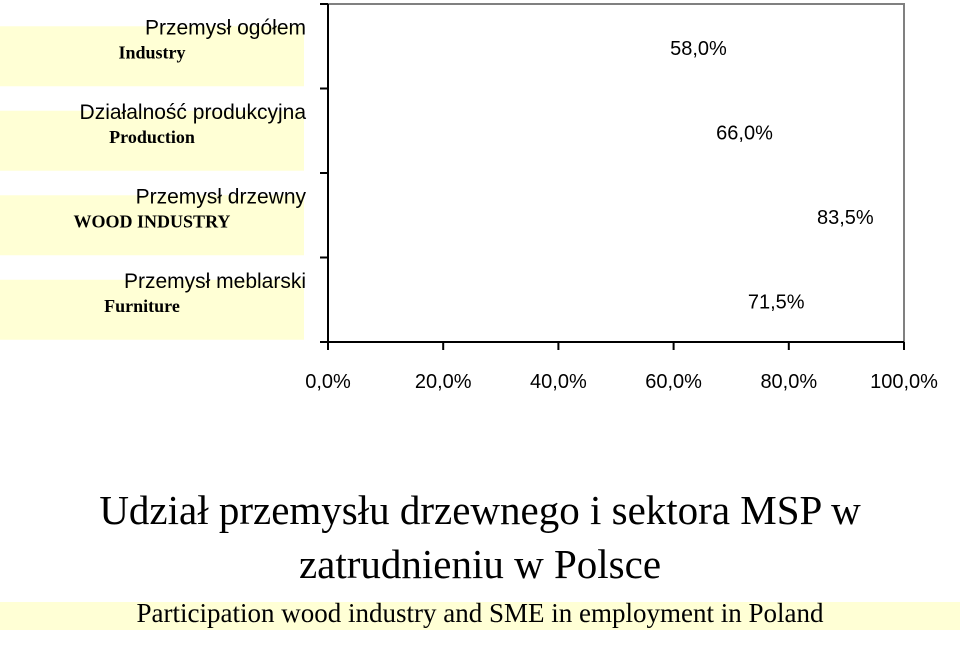 This screenshot has height=650, width=960. Describe the element at coordinates (215, 281) in the screenshot. I see `category-label-pl-4: Przemysł meblarski` at that location.